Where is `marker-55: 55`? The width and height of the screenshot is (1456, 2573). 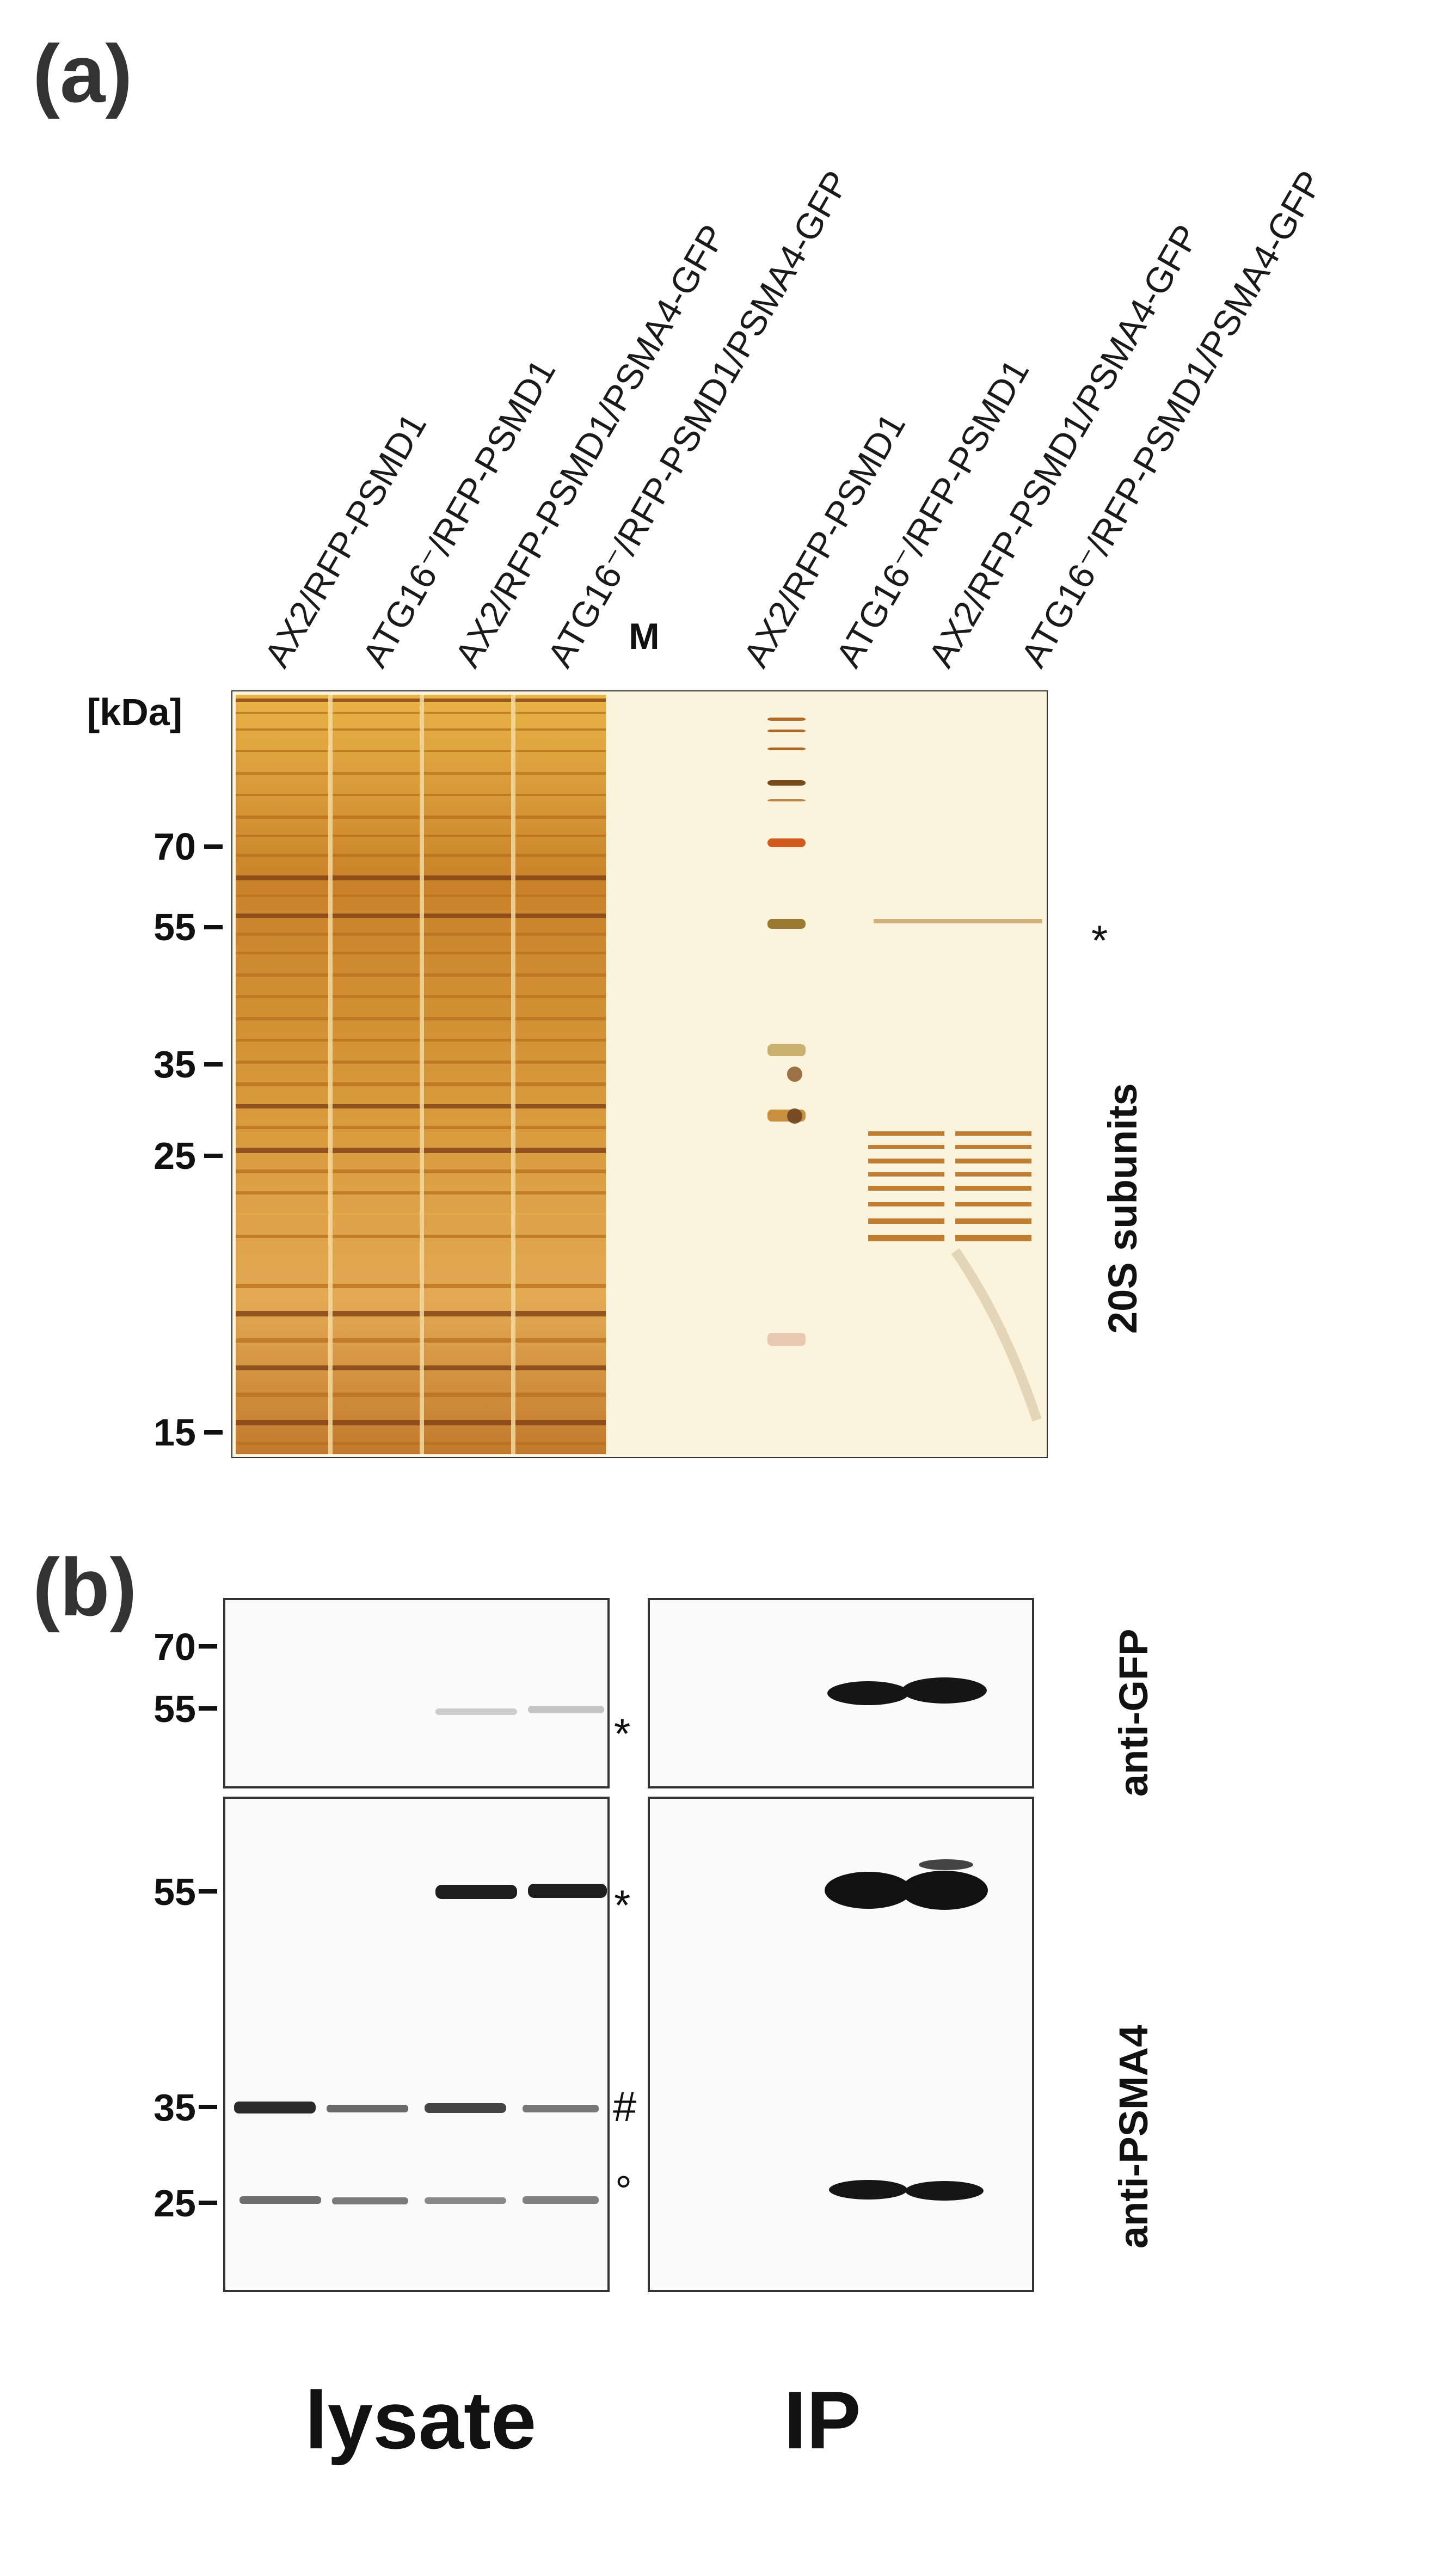 marker-55: 55 is located at coordinates (174, 927).